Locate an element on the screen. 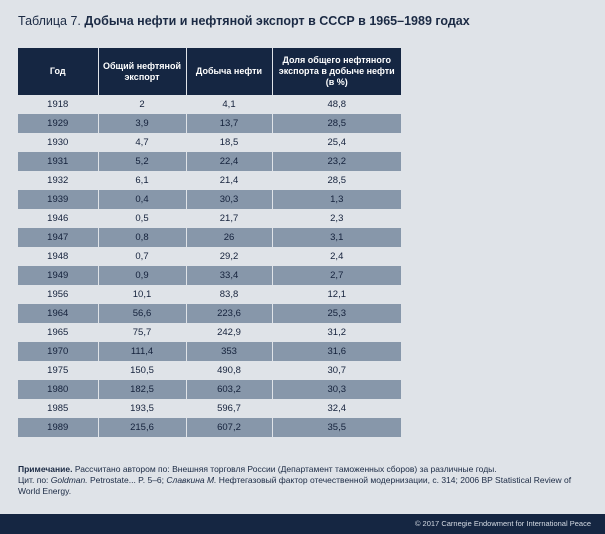  table-row: 1980 182,5 603,2 30,3 is located at coordinates (209, 389).